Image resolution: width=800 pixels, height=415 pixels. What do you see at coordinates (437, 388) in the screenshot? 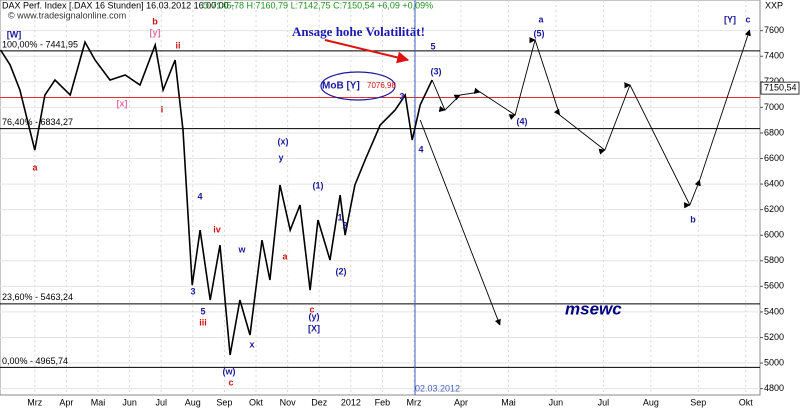
I see `marker-label: 02.03.2012` at bounding box center [437, 388].